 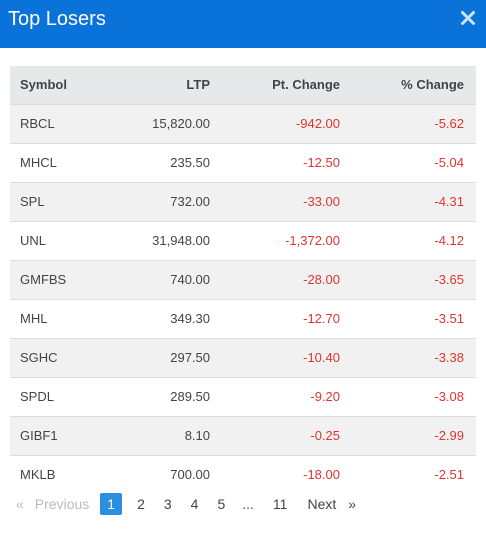 What do you see at coordinates (165, 397) in the screenshot?
I see `cell-ltp: 289.50` at bounding box center [165, 397].